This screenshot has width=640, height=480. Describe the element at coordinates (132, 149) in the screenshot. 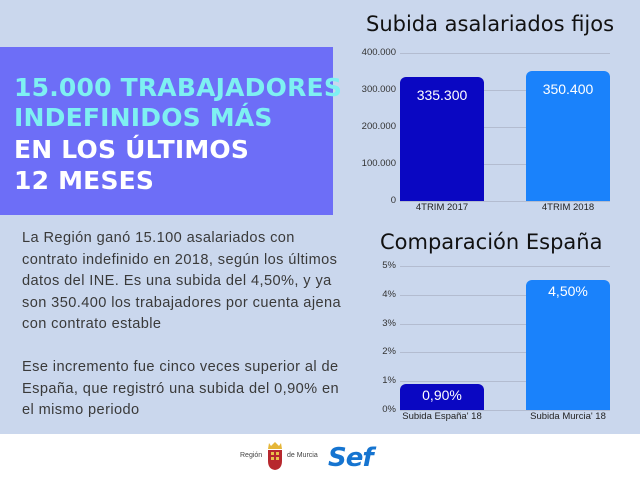

I see `headline-line-3: EN LOS ÚLTIMOS` at that location.